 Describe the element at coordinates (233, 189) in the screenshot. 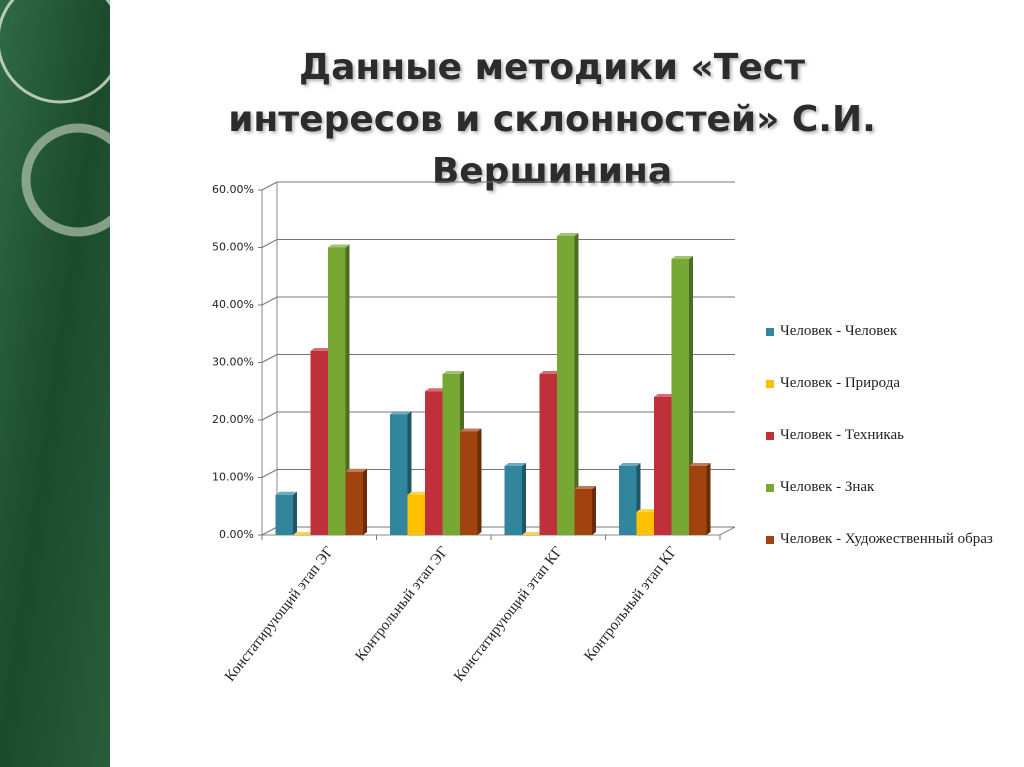

I see `y-tick-label: 60.00%` at that location.